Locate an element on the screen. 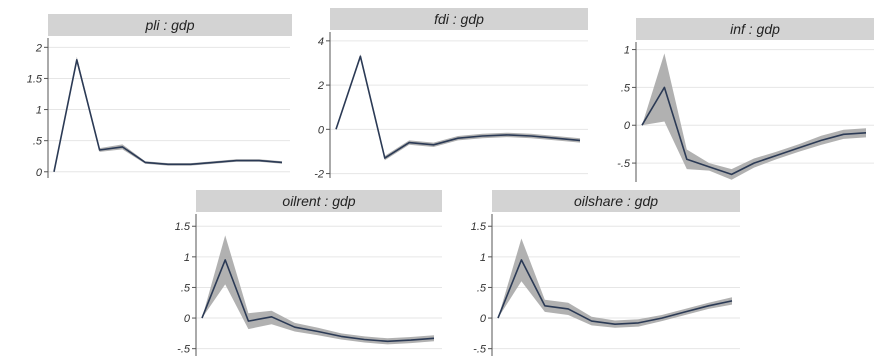 Image resolution: width=883 pixels, height=364 pixels. chart-svg-inf: inf : gdp -.5 0 .5 1 is located at coordinates (745, 100).